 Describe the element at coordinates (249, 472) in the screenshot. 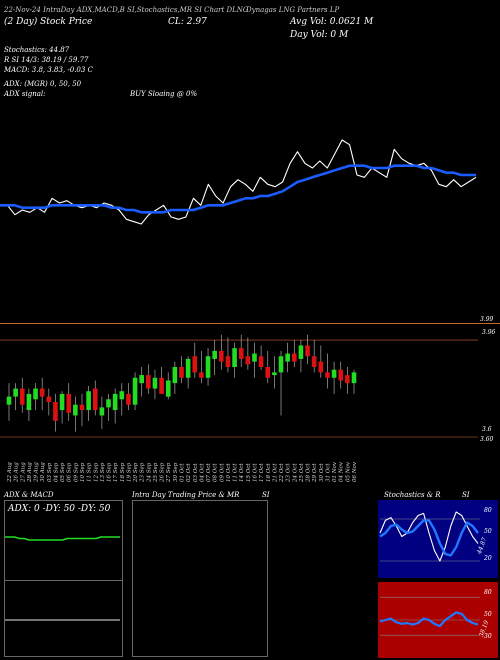

I see `date-tick-label: 15 Oct` at that location.